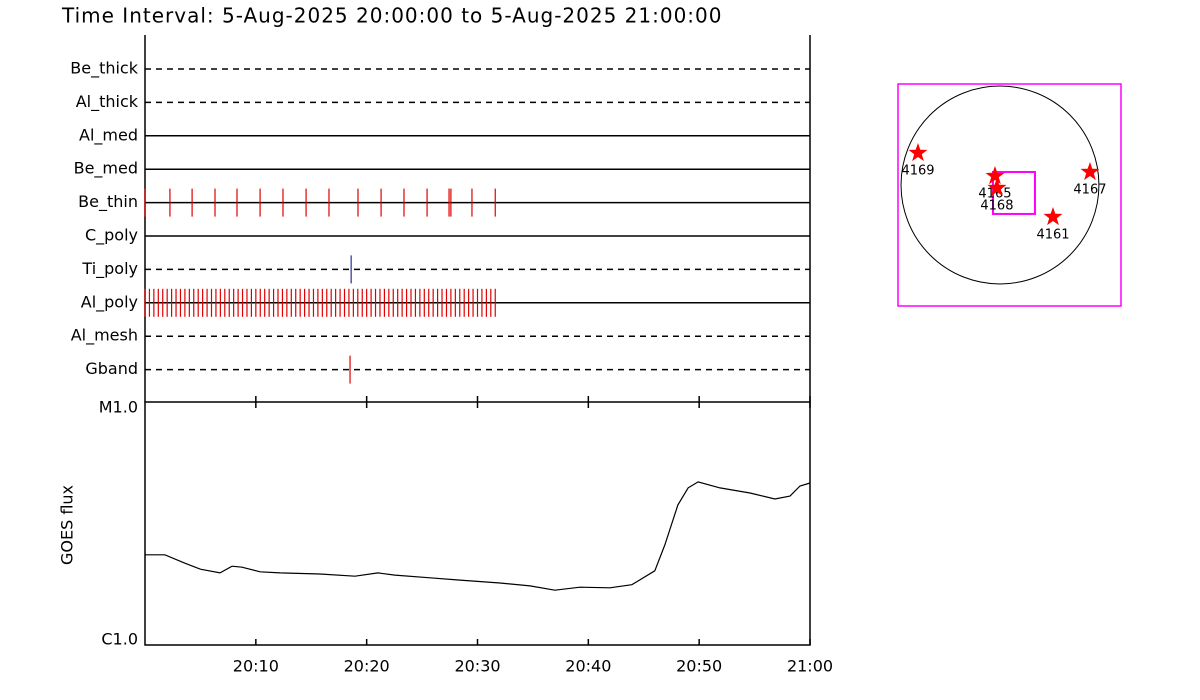 This screenshot has width=1200, height=700. Describe the element at coordinates (1089, 189) in the screenshot. I see `region-label: 4167` at that location.